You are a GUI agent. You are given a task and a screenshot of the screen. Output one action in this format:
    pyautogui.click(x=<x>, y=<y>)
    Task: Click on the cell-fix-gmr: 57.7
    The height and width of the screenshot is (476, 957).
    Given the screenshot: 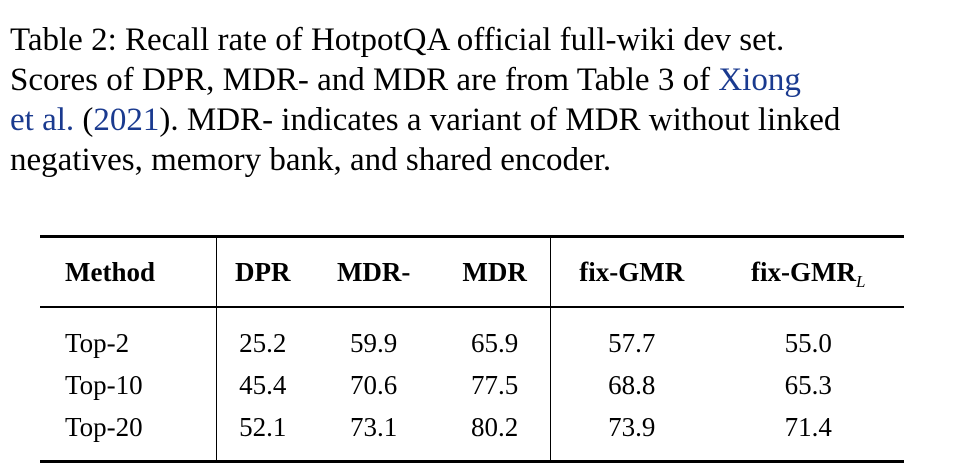 What is the action you would take?
    pyautogui.click(x=632, y=342)
    